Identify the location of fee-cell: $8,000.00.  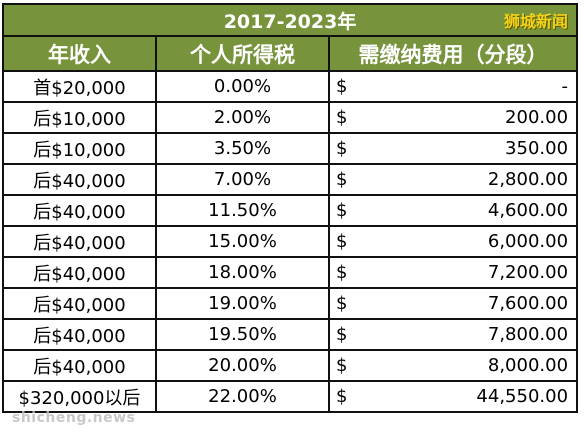
(453, 365).